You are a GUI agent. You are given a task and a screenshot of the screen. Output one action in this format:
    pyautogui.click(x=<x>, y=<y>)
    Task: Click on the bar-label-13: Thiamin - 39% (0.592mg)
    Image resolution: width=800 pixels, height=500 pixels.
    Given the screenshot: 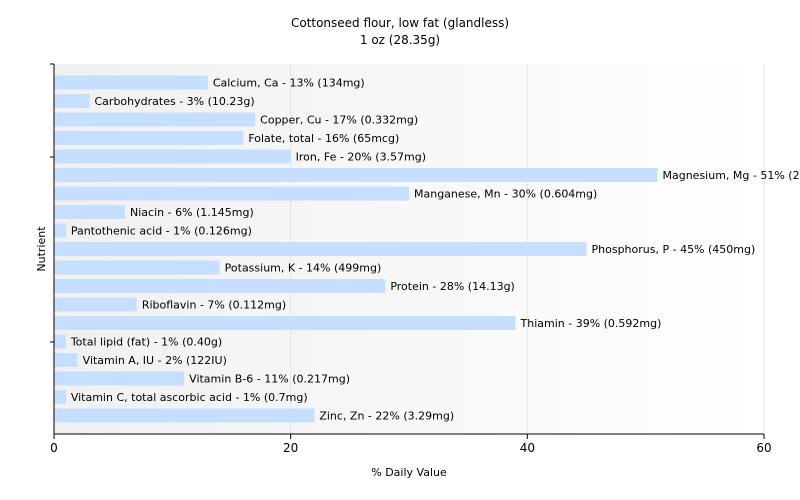 What is the action you would take?
    pyautogui.click(x=591, y=323)
    